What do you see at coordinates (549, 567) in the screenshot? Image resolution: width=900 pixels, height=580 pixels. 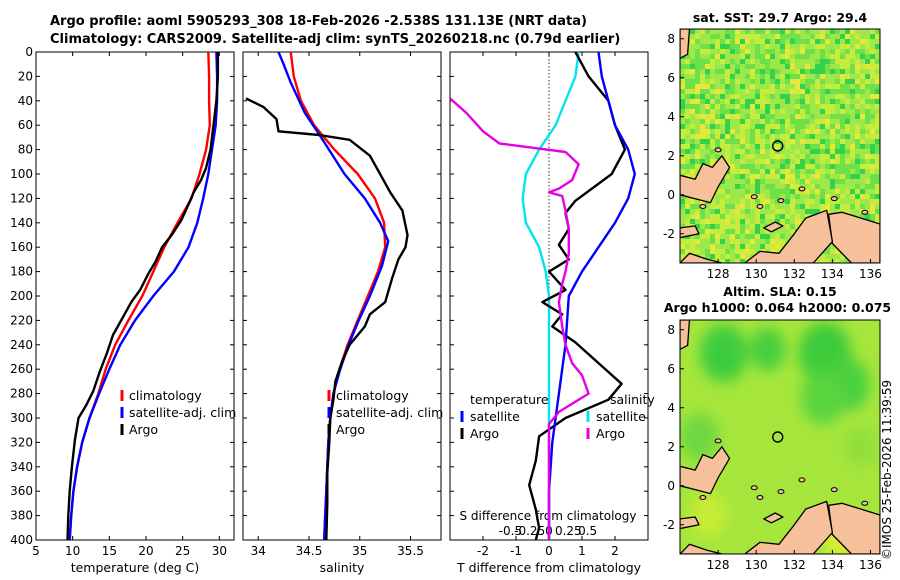 I see `x-axis-label: T difference from climatology` at bounding box center [549, 567].